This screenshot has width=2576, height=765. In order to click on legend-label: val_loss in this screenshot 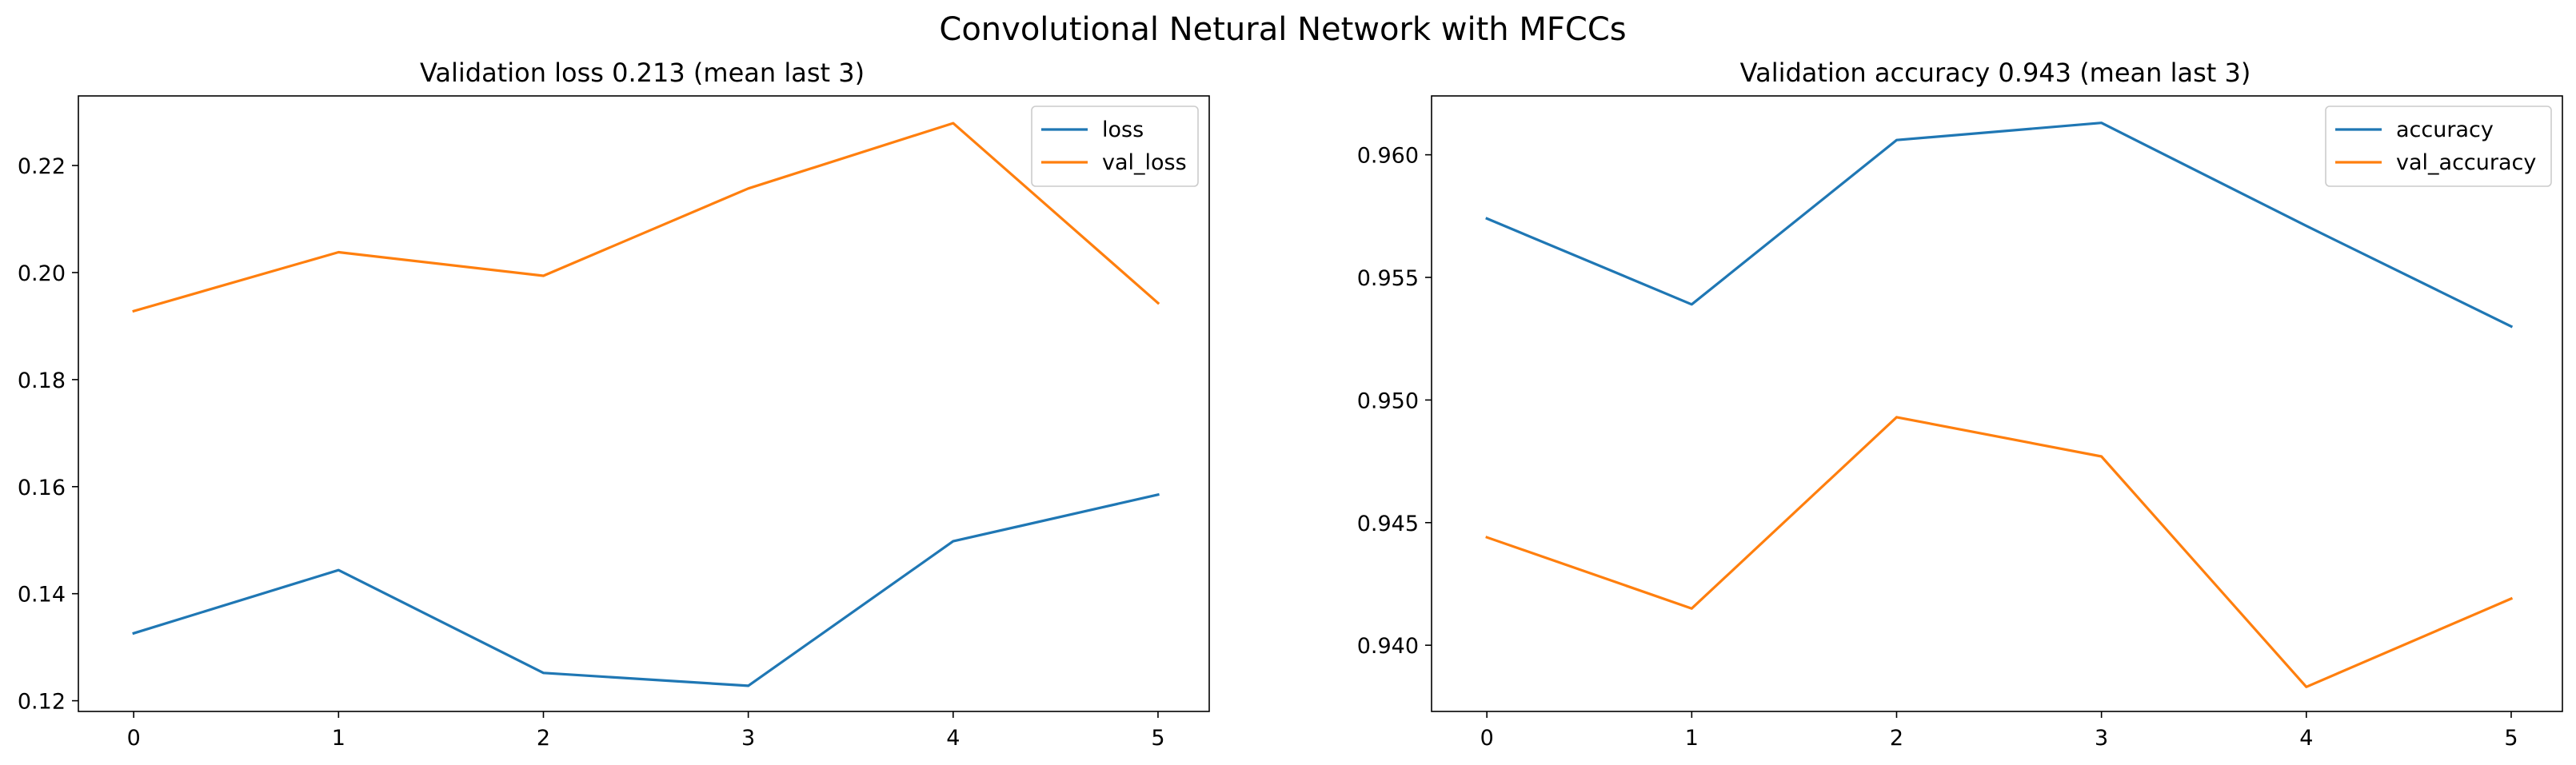, I will do `click(1144, 162)`.